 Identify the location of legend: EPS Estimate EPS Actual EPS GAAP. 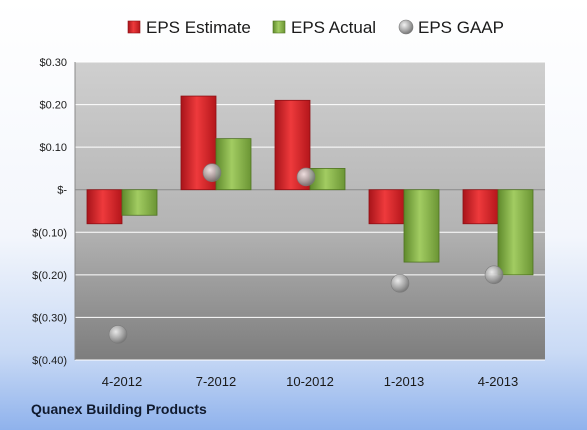
(315, 27).